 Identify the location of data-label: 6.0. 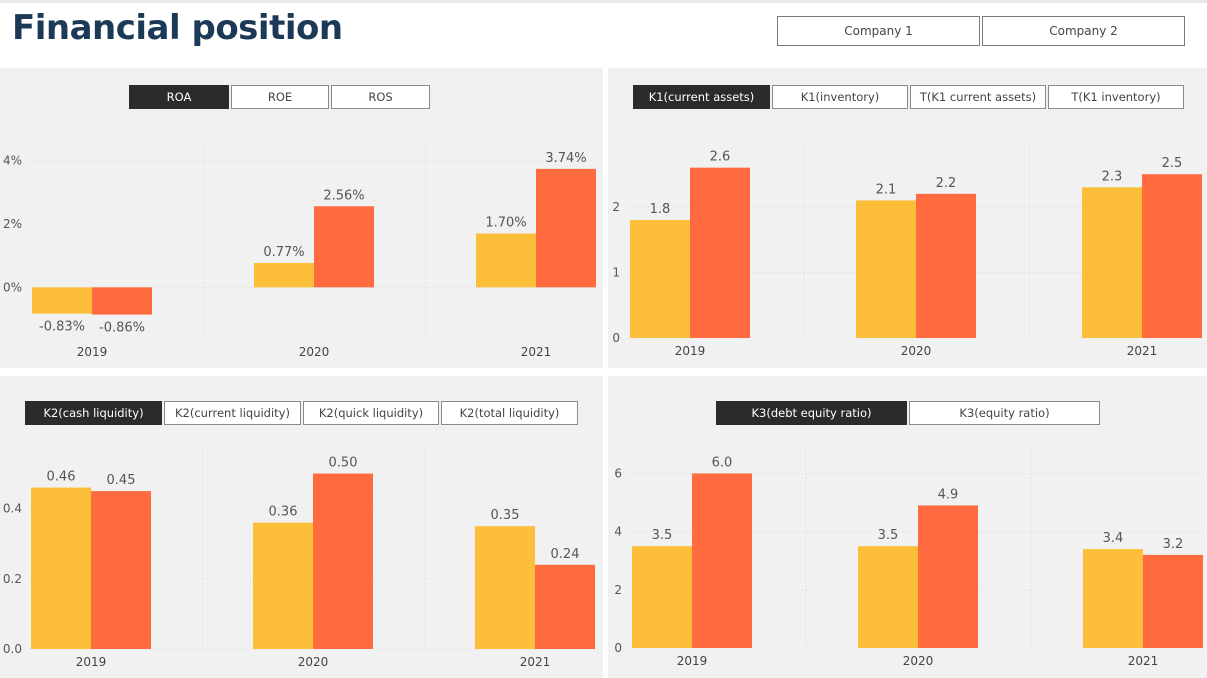
(722, 462).